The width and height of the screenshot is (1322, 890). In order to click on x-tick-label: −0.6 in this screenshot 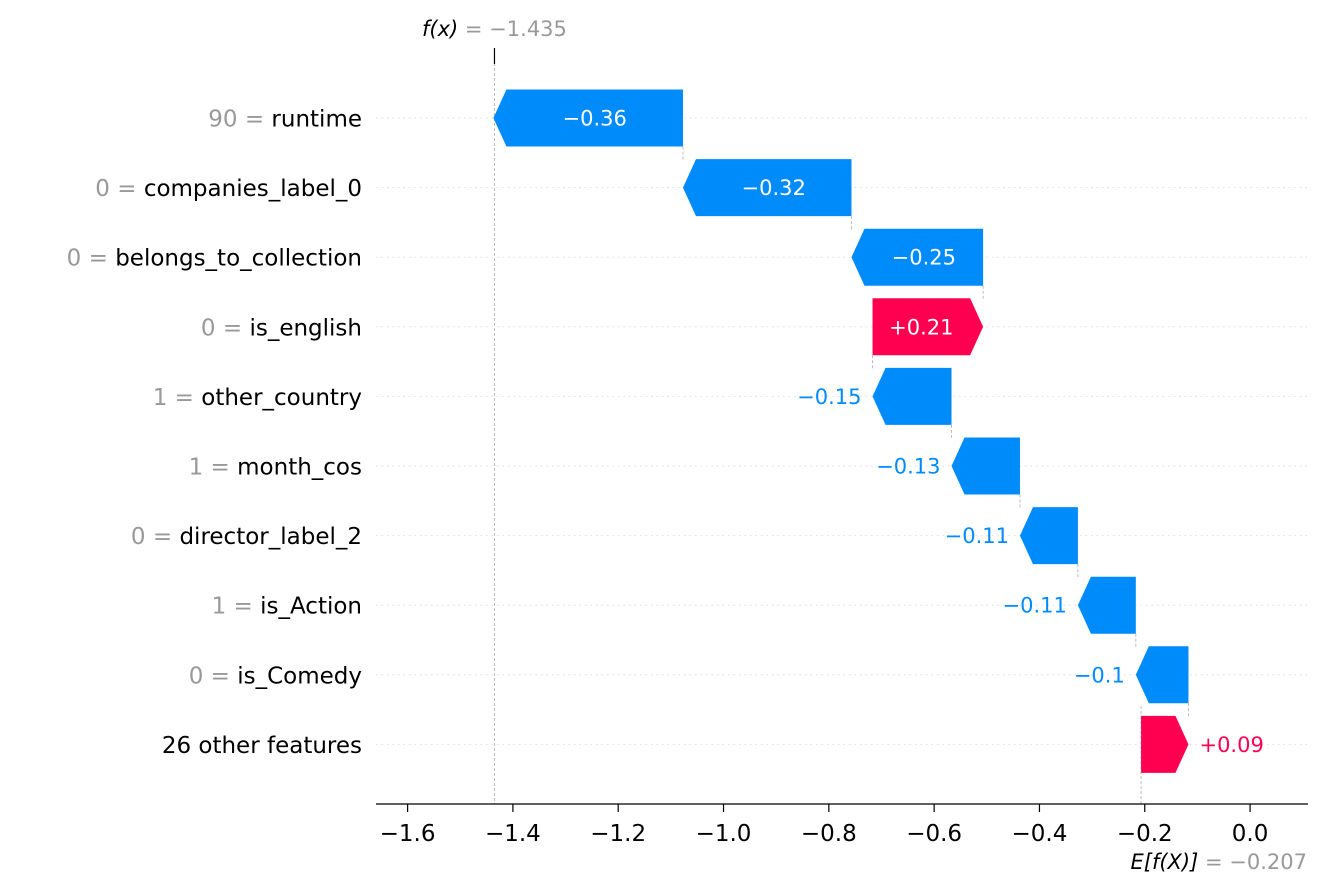, I will do `click(934, 834)`.